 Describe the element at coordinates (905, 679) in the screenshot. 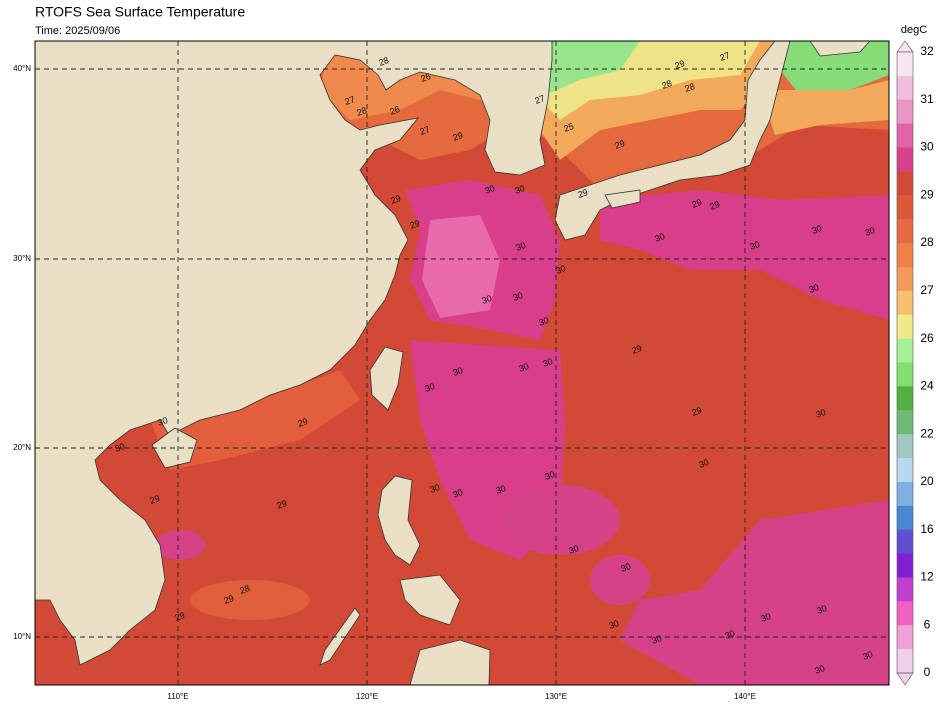

I see `colorbar-end` at that location.